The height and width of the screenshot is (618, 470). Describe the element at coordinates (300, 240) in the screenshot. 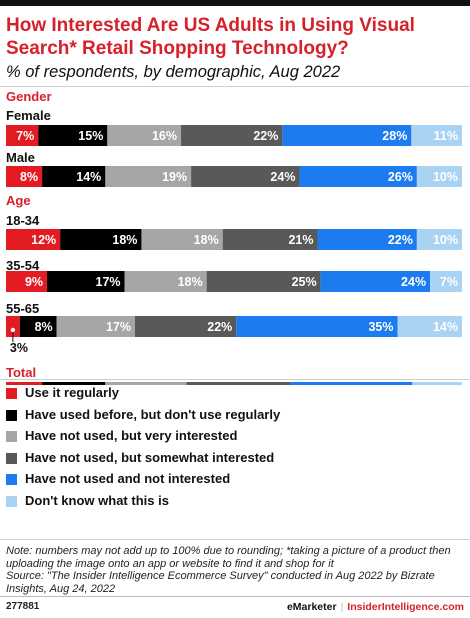

I see `data-label: 21%` at that location.